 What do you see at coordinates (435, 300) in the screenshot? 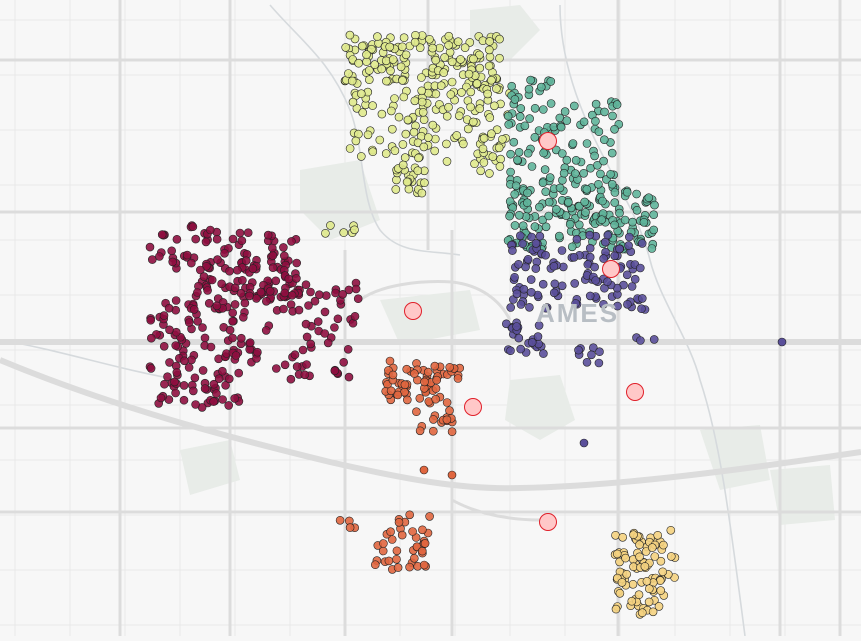
I see `road-curve` at bounding box center [435, 300].